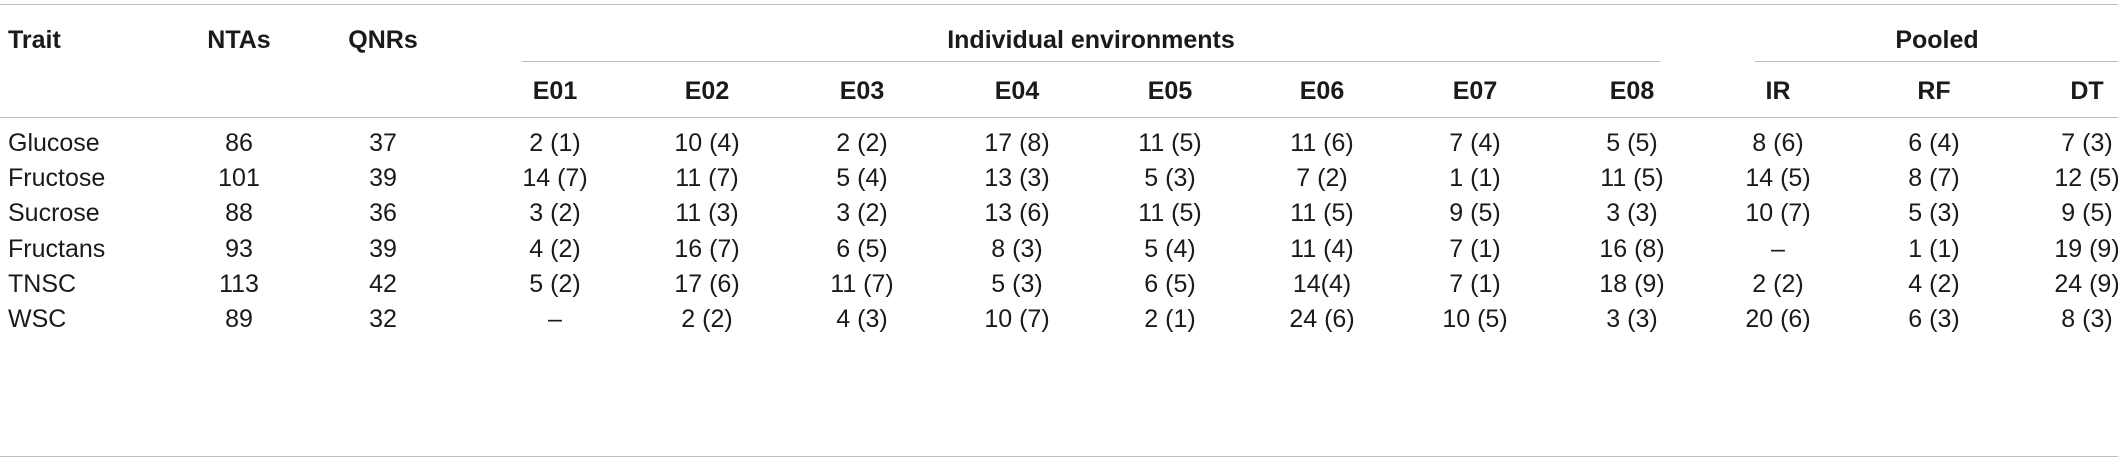  What do you see at coordinates (1017, 91) in the screenshot?
I see `header-env: E04` at bounding box center [1017, 91].